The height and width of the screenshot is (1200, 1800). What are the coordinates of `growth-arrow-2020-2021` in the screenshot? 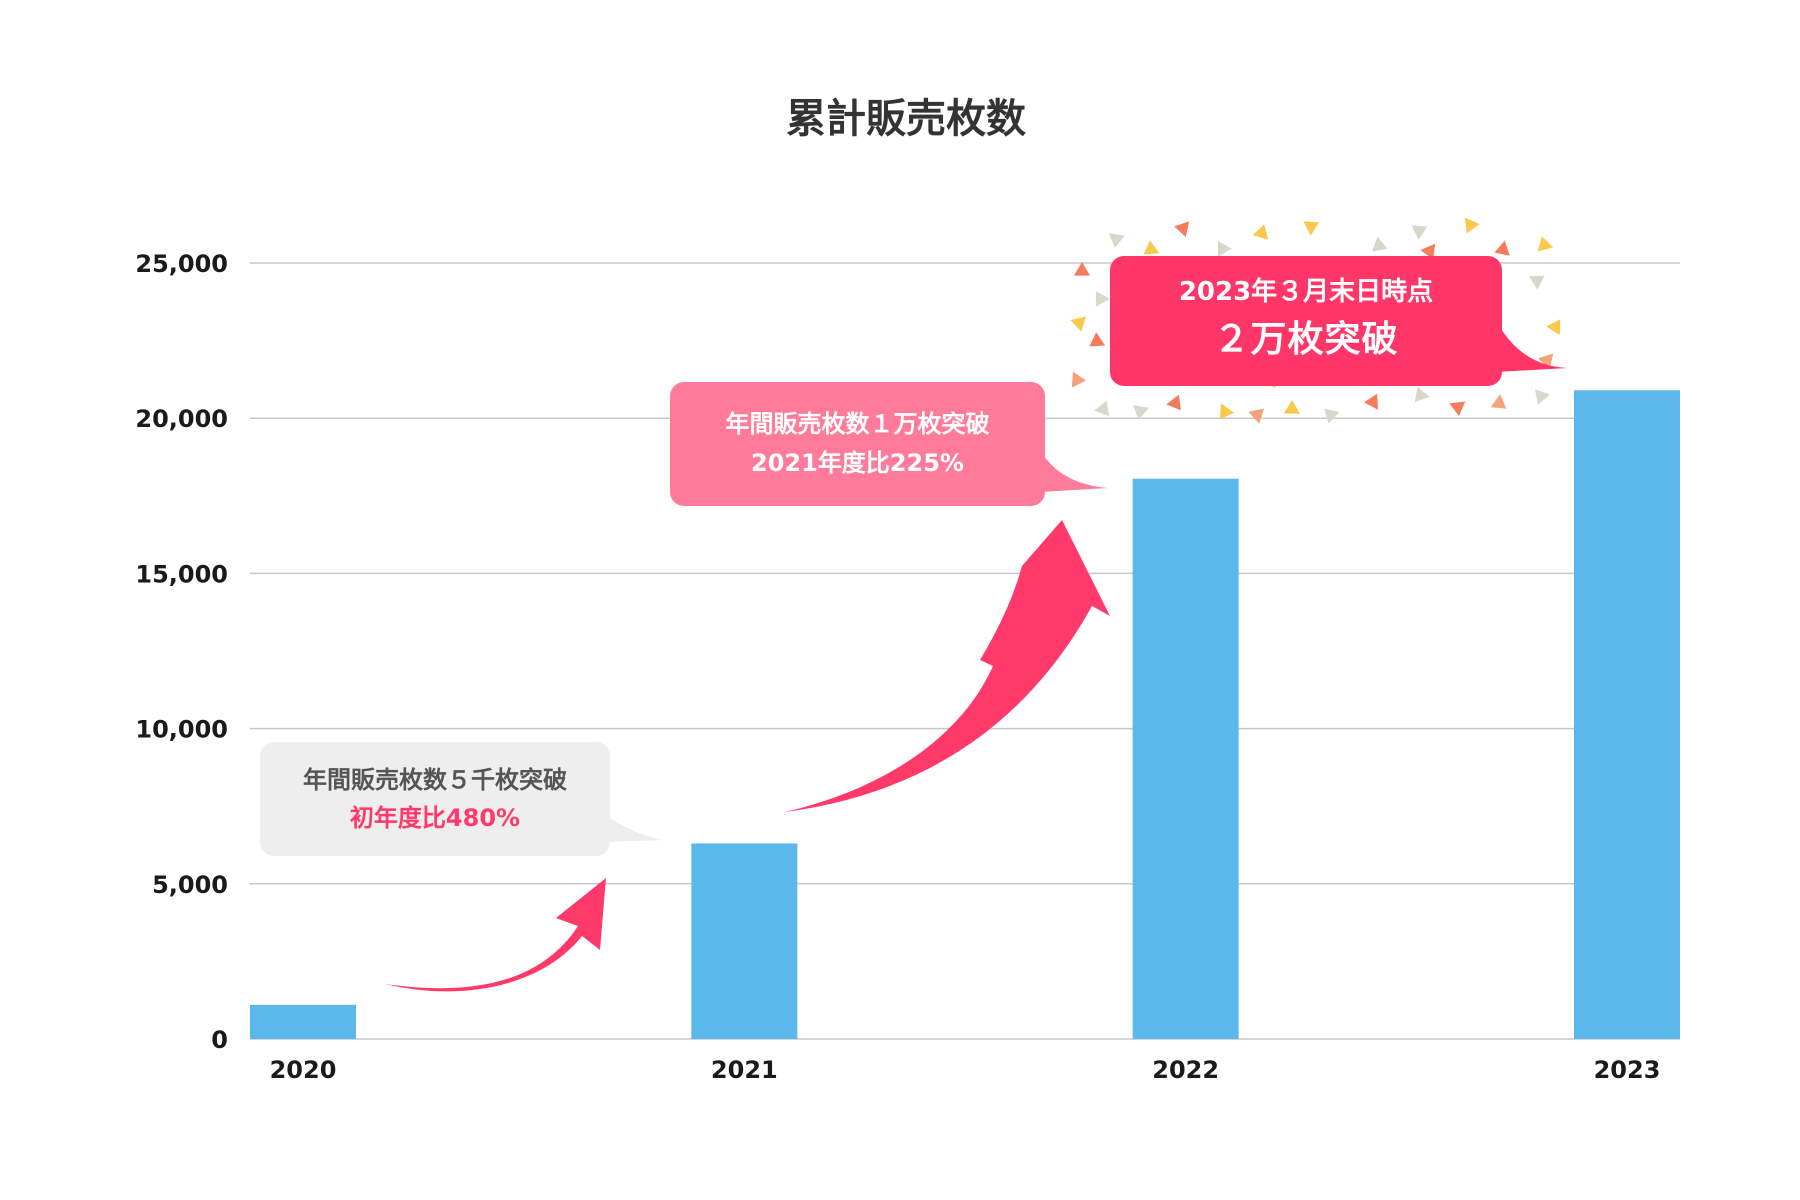 It's located at (495, 935).